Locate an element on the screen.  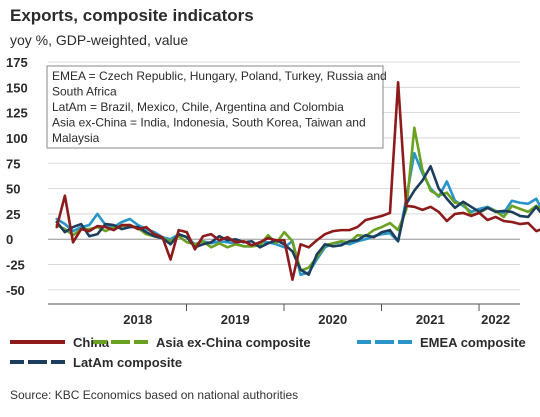
legend-label-asia-ex-china-composite: Asia ex-China composite is located at coordinates (233, 342).